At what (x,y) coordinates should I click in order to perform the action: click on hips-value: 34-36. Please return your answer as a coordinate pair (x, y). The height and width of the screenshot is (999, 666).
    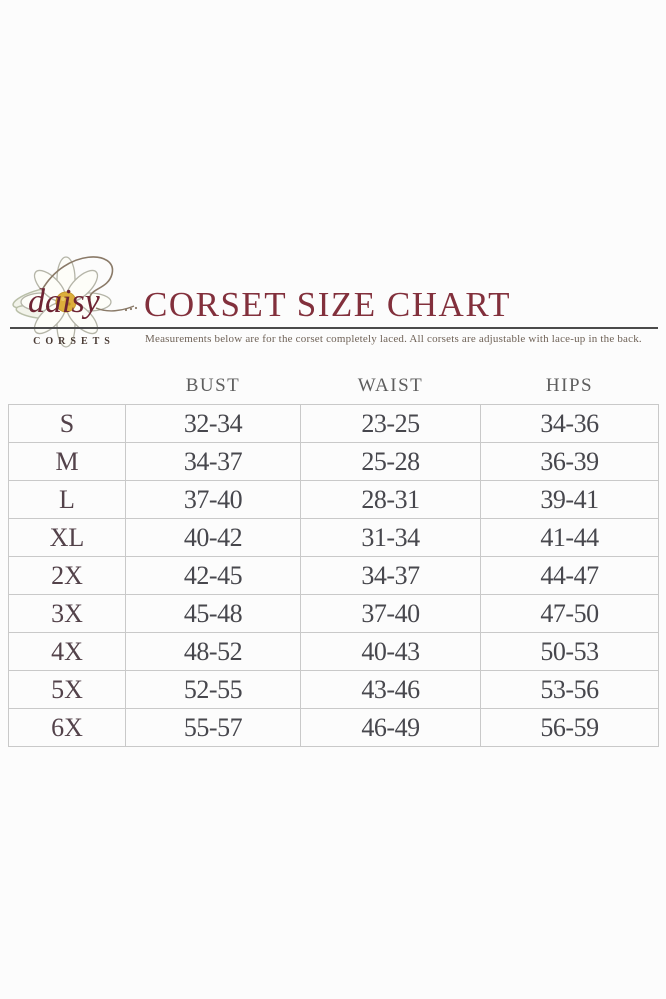
    Looking at the image, I should click on (569, 423).